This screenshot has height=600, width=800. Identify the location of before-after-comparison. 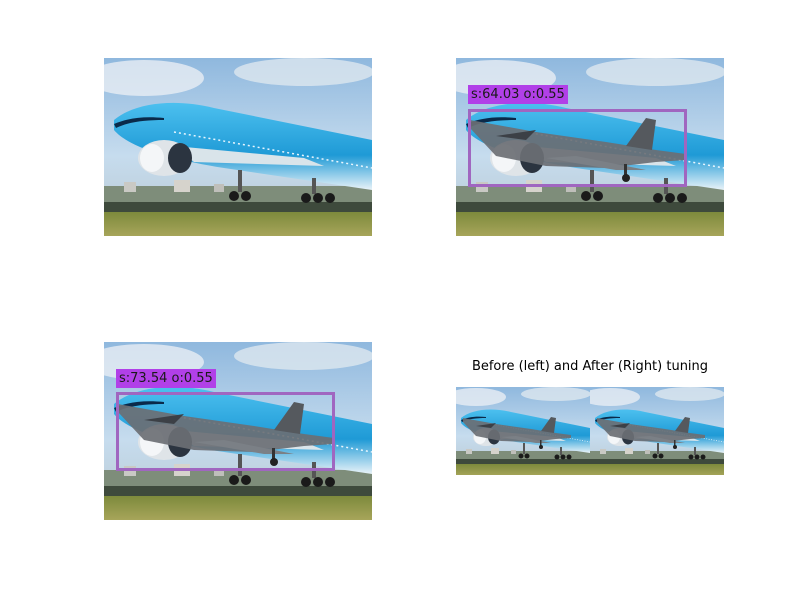
(590, 431).